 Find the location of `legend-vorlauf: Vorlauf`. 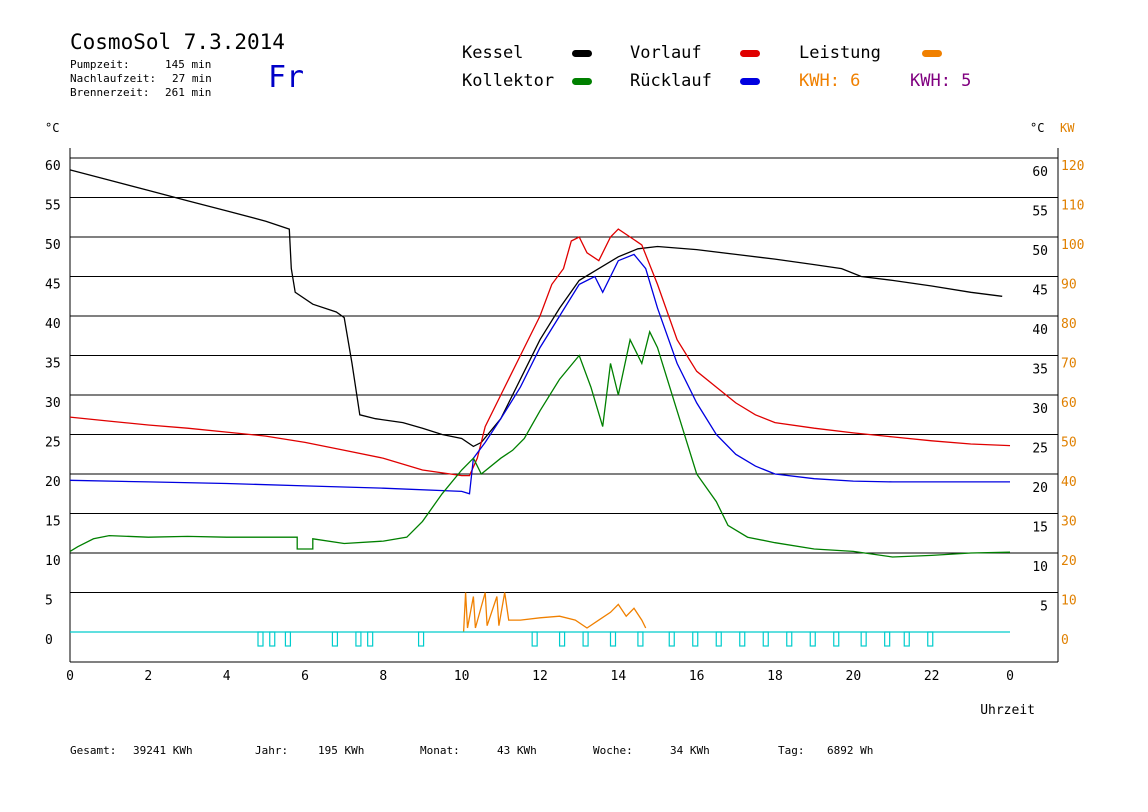

legend-vorlauf: Vorlauf is located at coordinates (666, 53).